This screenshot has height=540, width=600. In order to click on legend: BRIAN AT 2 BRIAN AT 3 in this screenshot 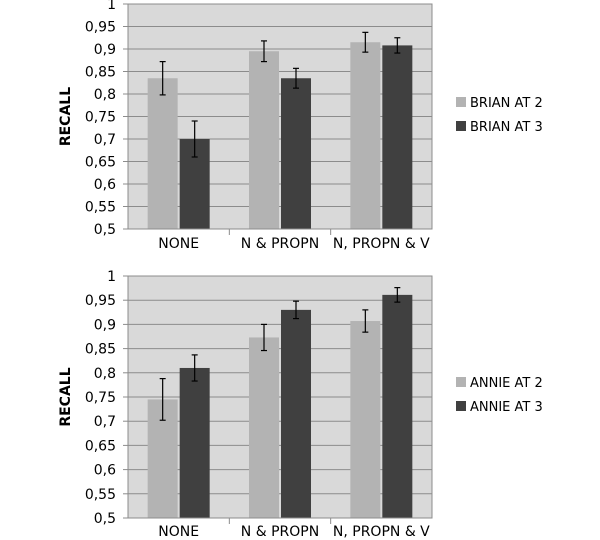, I will do `click(499, 115)`.